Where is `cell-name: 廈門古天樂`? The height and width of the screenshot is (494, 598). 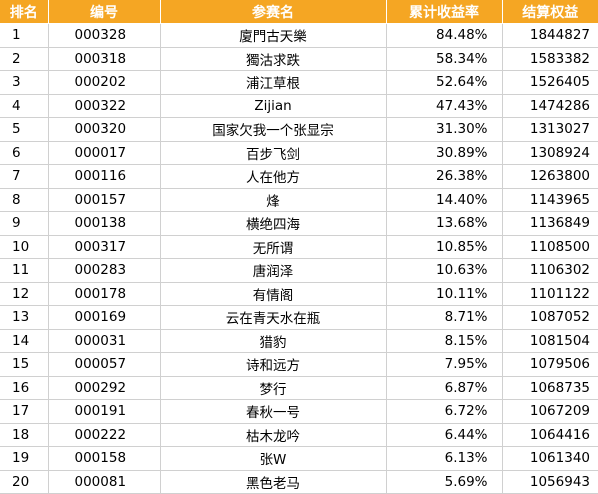 cell-name: 廈門古天樂 is located at coordinates (273, 35).